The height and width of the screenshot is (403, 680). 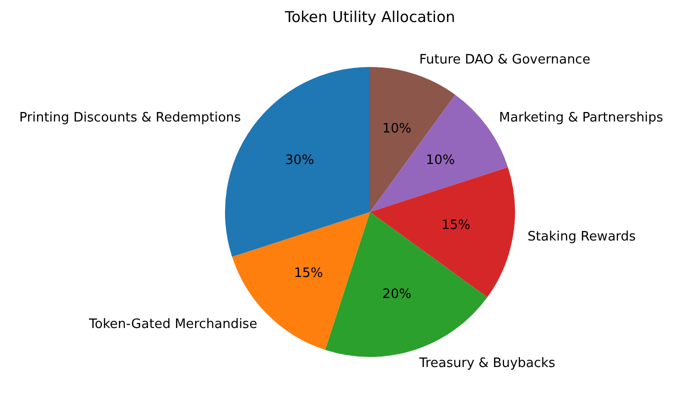 I want to click on slice-label: Token-Gated Merchandise, so click(x=173, y=324).